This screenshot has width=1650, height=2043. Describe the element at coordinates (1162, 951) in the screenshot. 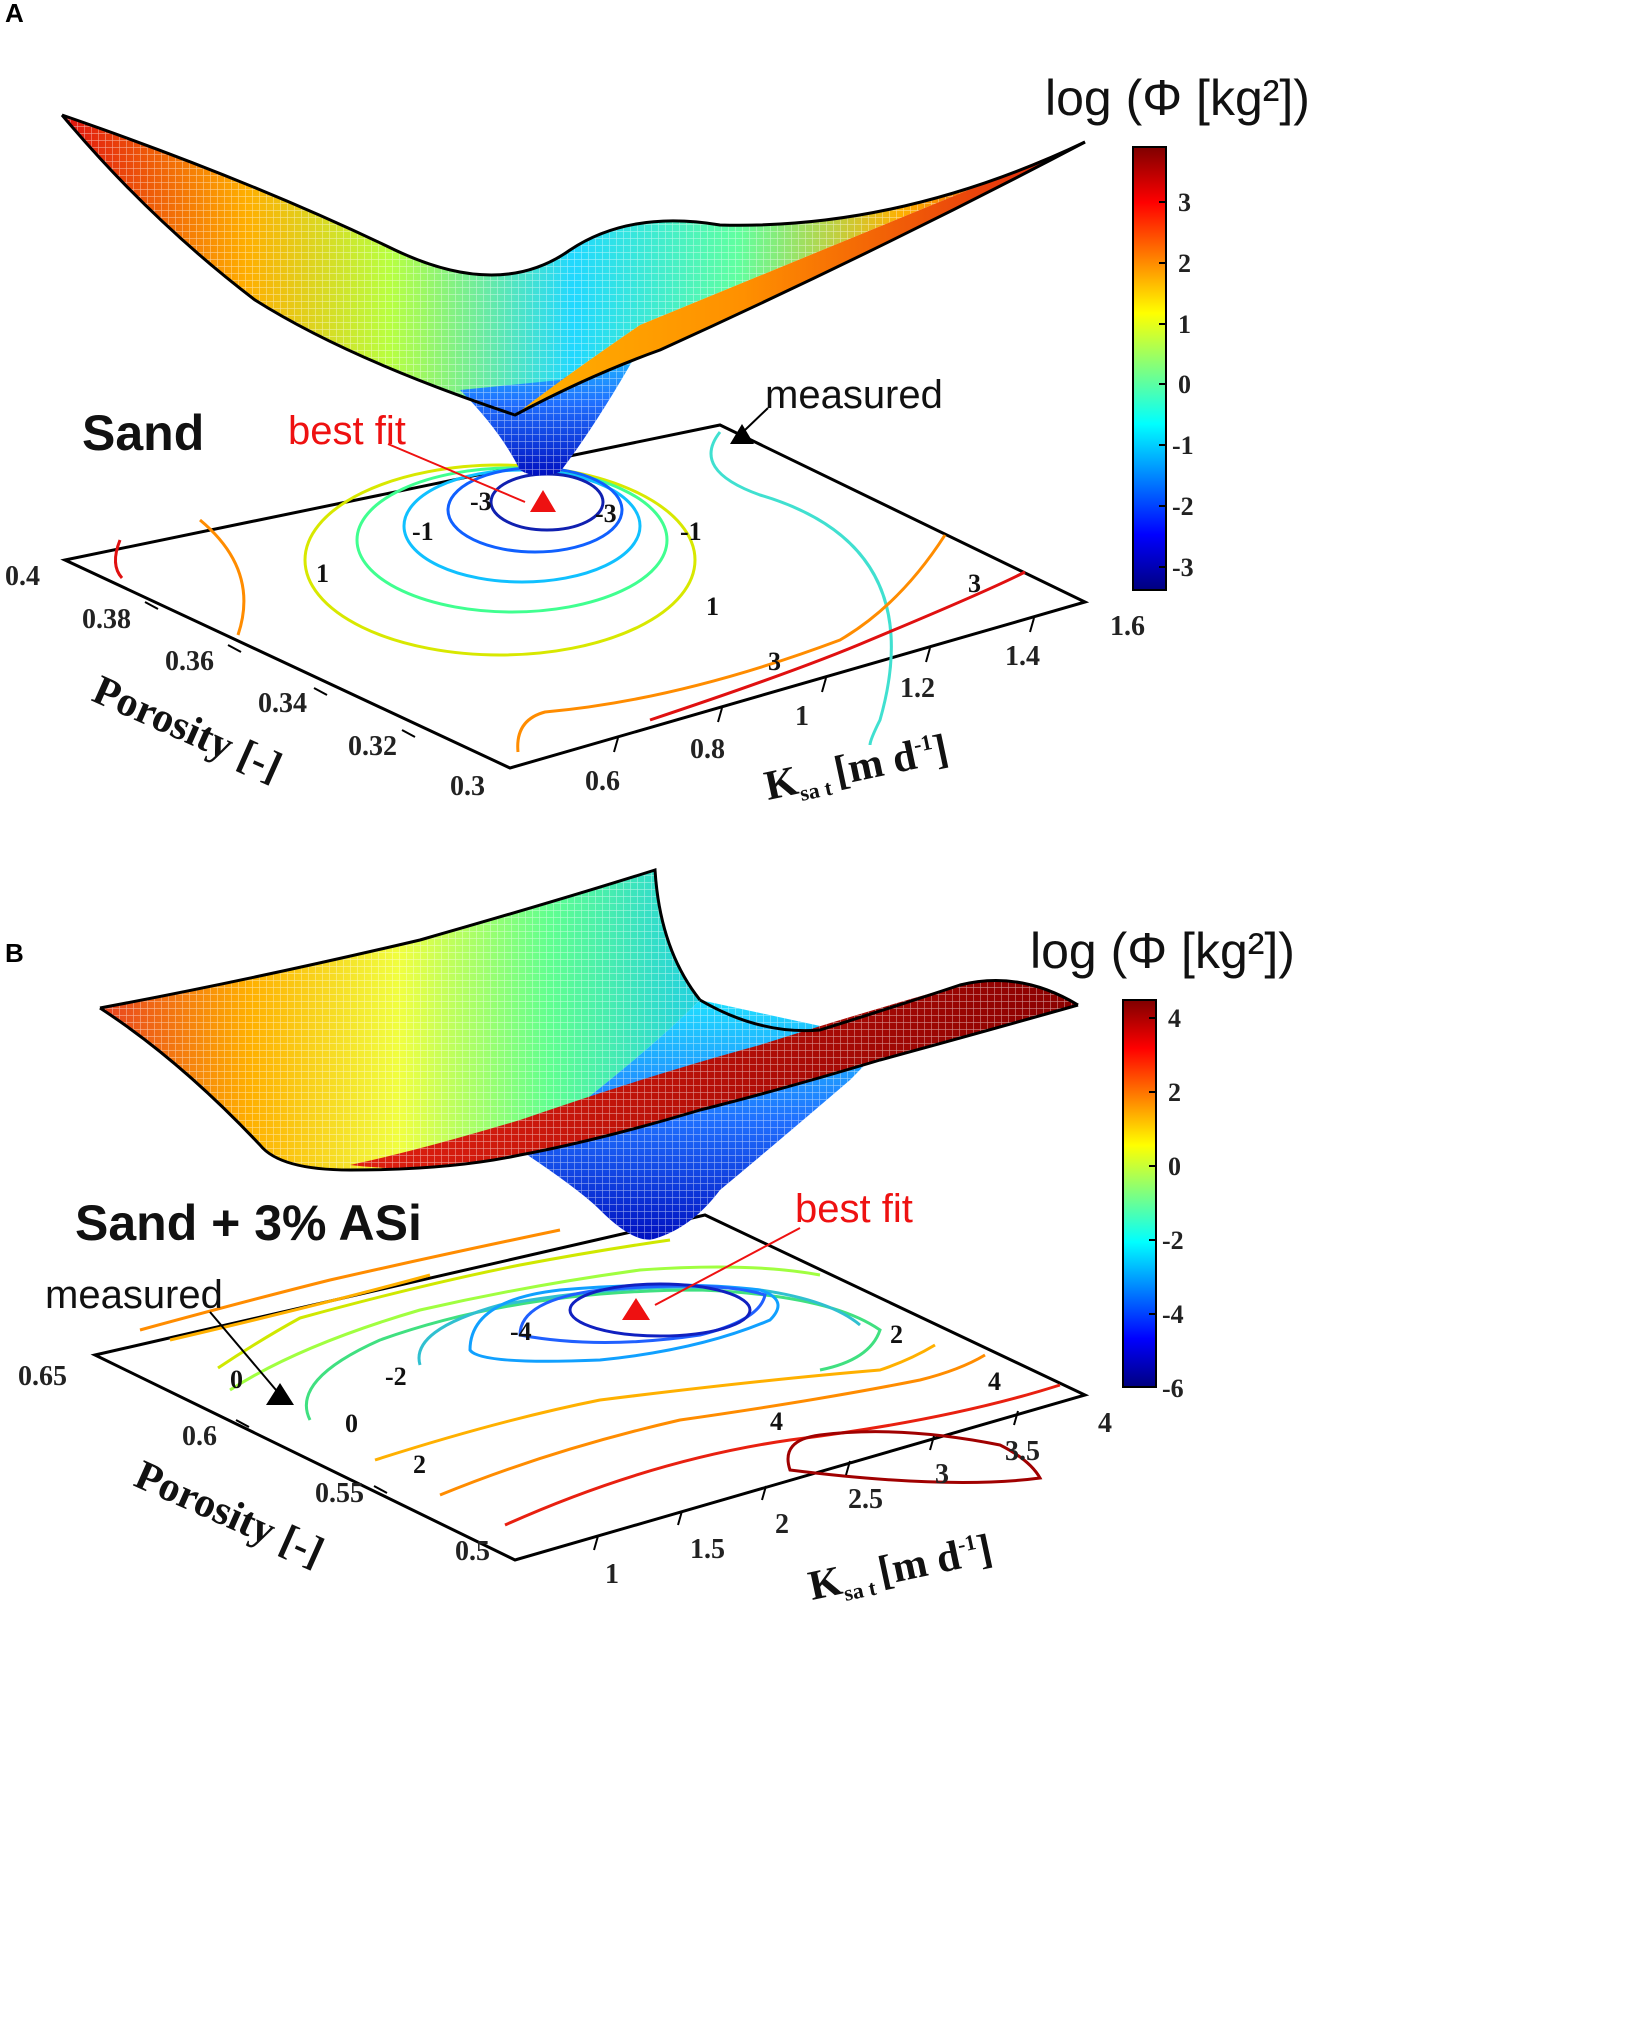

I see `panel-b-colorbar-title: log (Φ [kg²])` at that location.